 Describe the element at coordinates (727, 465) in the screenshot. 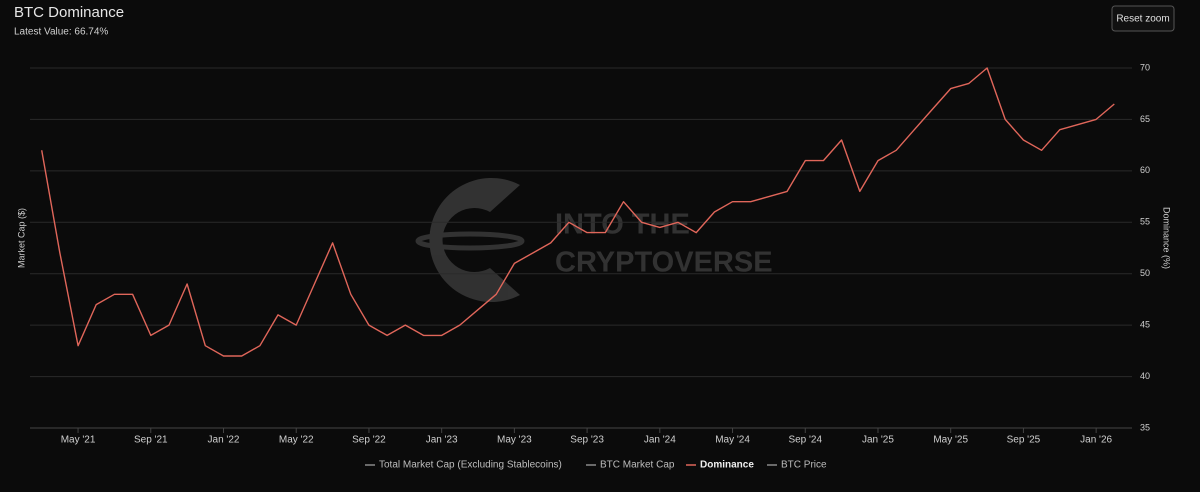

I see `legend-entry: Dominance` at that location.